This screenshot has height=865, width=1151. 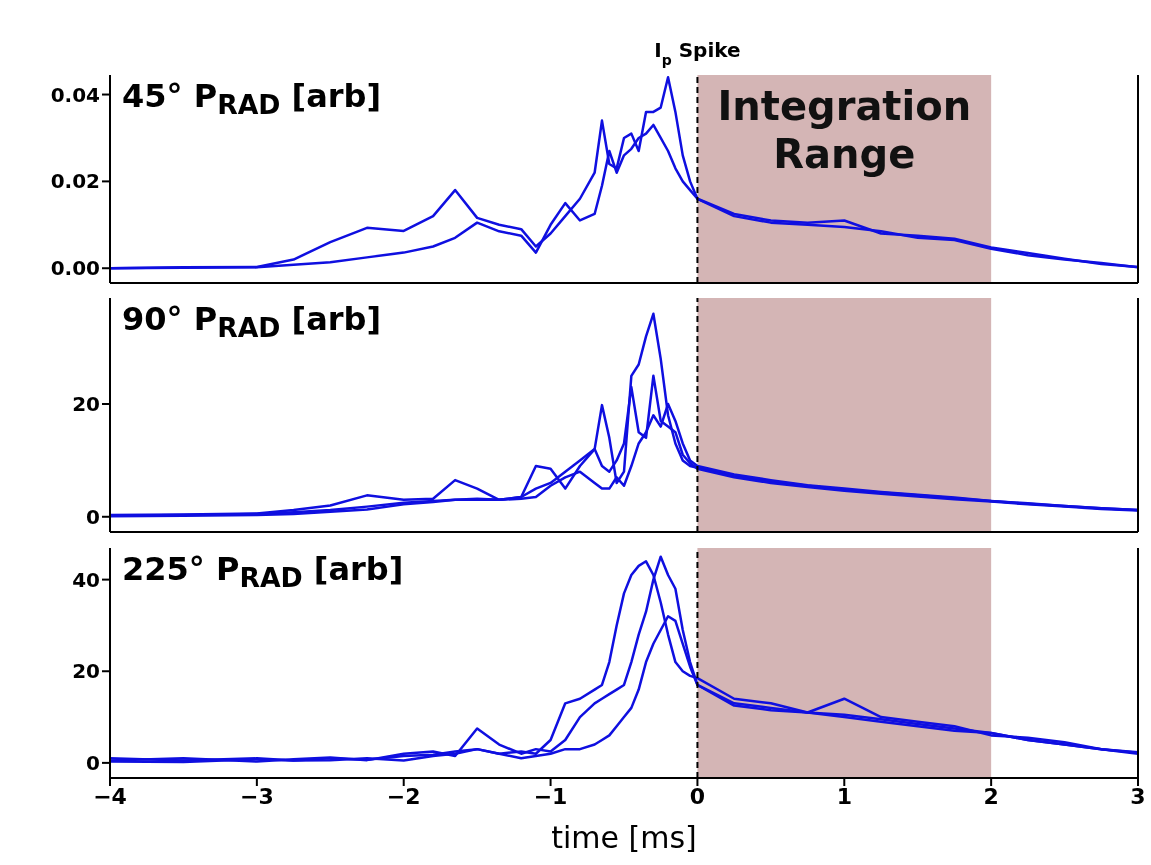 What do you see at coordinates (75, 181) in the screenshot?
I see `y-tick-label: 0.02` at bounding box center [75, 181].